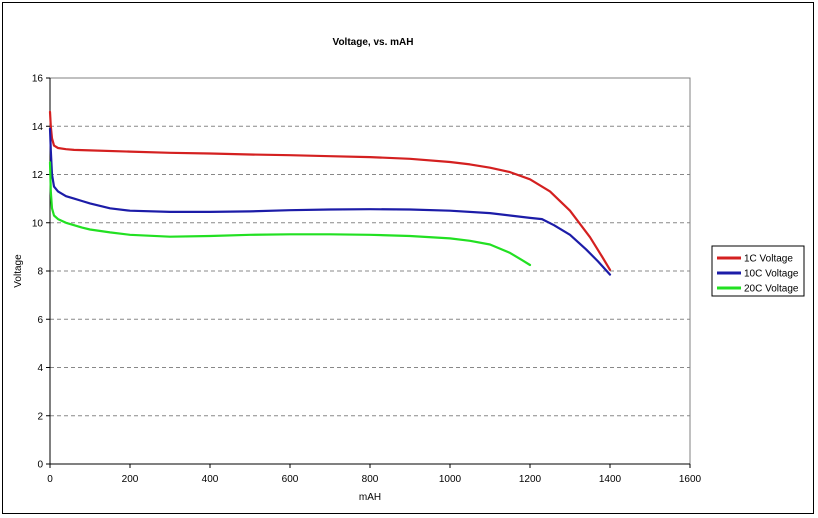  I want to click on legend: 1C Voltage 10C Voltage 20C Voltage, so click(758, 271).